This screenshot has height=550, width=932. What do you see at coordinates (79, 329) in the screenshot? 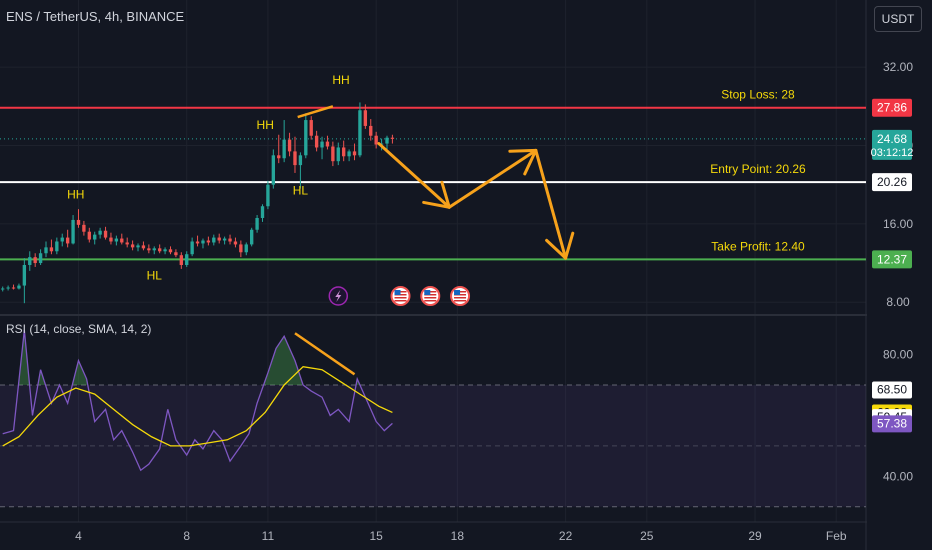
I see `rsi-indicator-title: RSI (14, close, SMA, 14, 2)` at bounding box center [79, 329].